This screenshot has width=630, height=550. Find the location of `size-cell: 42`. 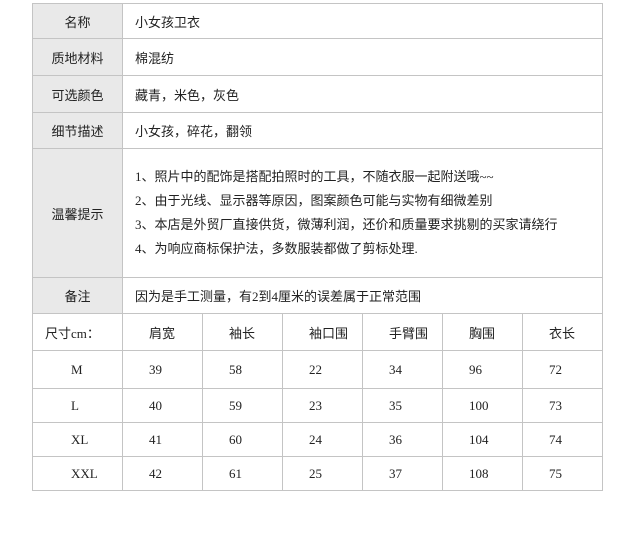

size-cell: 42 is located at coordinates (162, 473).